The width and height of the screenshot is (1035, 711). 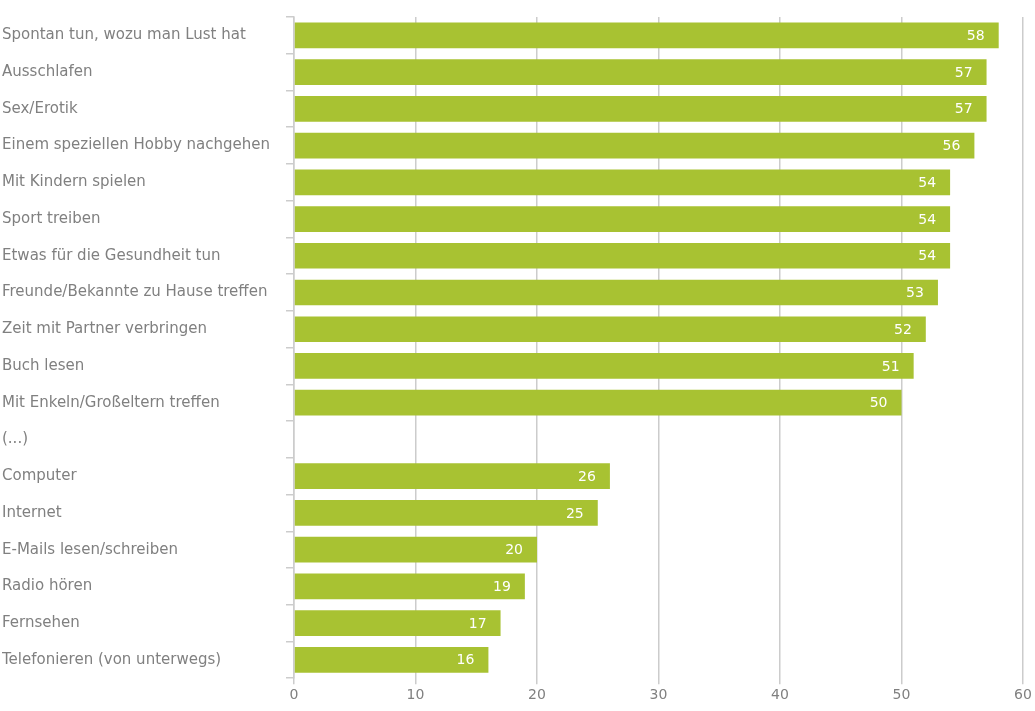 What do you see at coordinates (111, 401) in the screenshot?
I see `y-tick-label: Mit Enkeln/Großeltern treffen` at bounding box center [111, 401].